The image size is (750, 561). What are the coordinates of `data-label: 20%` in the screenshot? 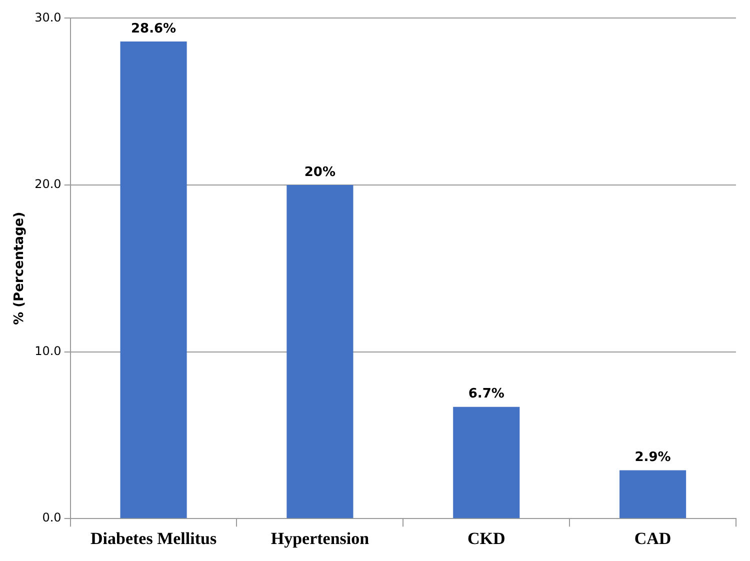 It's located at (320, 172).